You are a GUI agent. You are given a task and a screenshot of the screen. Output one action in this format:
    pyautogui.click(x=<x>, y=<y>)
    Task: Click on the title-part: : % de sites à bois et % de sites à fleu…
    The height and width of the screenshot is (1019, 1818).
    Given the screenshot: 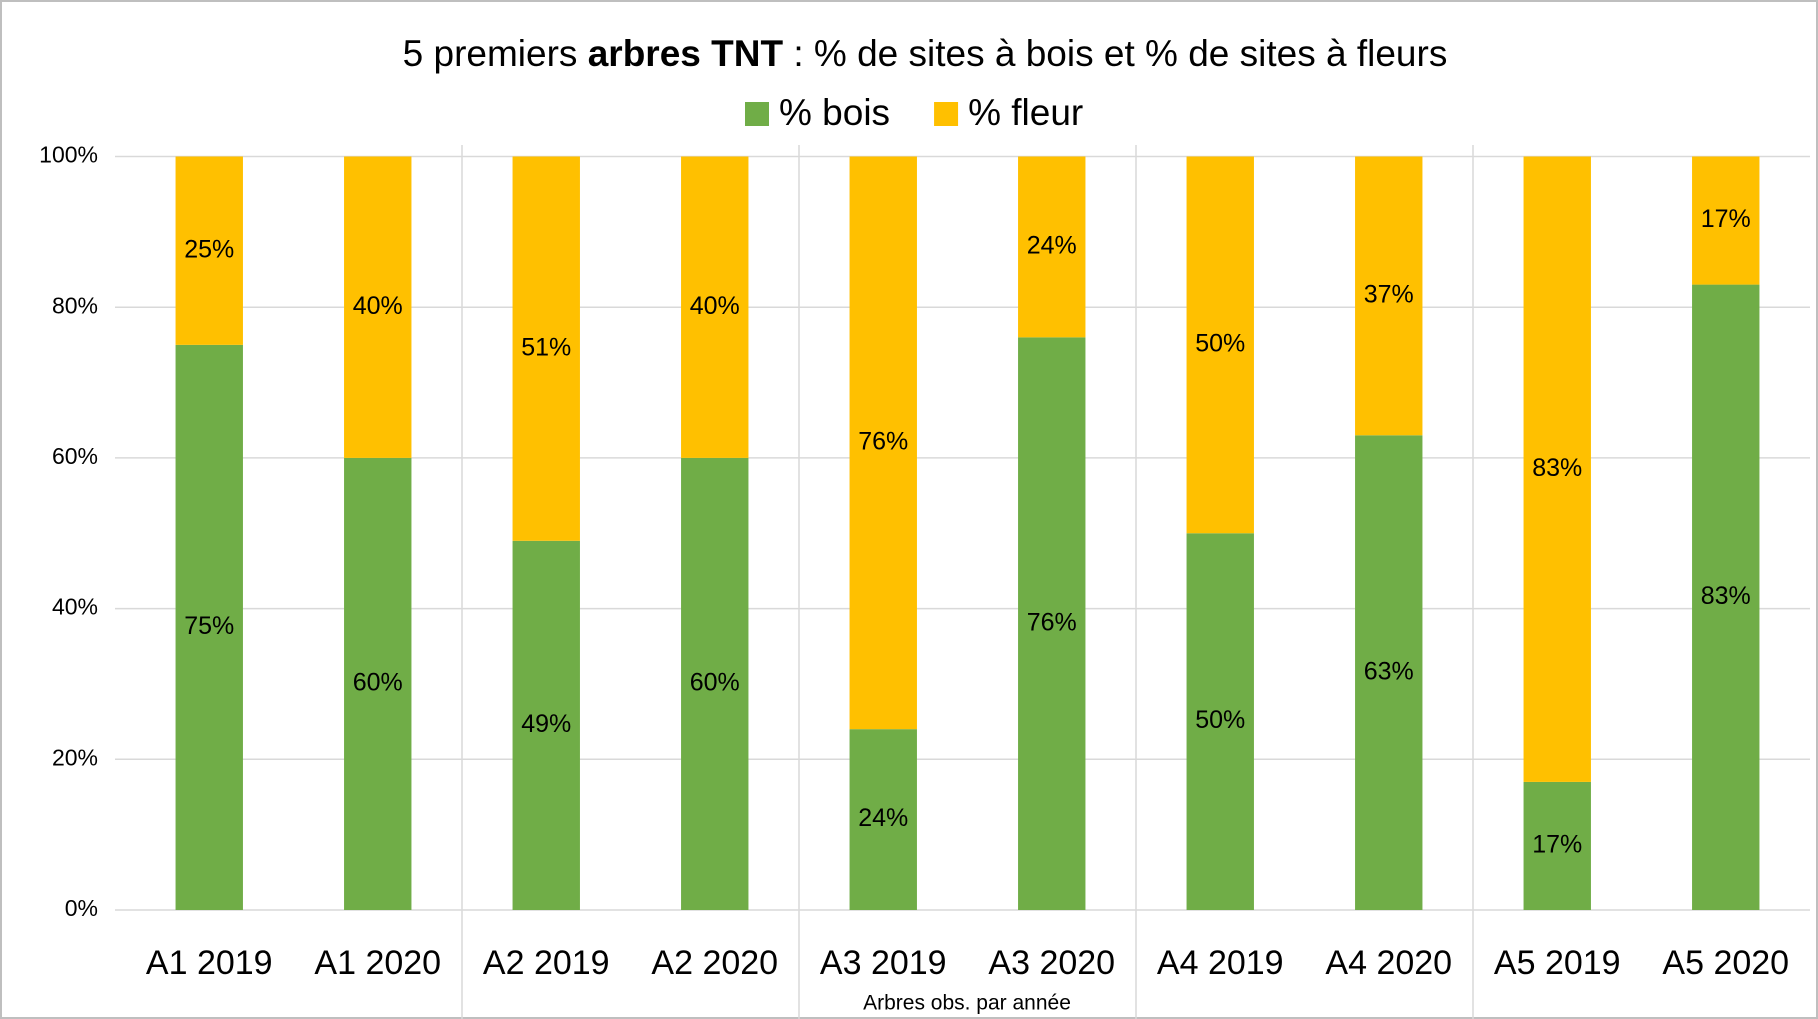 What is the action you would take?
    pyautogui.click(x=1115, y=53)
    